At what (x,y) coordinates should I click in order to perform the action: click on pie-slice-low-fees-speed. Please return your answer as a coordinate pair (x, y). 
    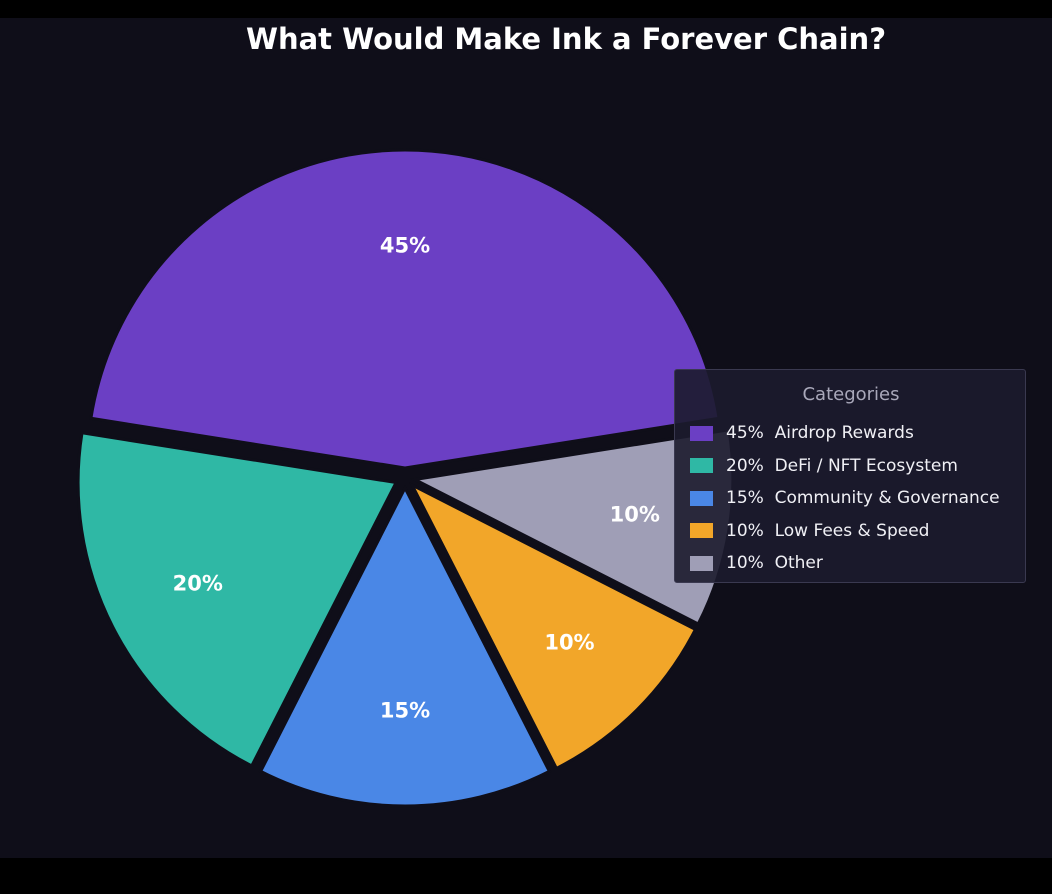
    Looking at the image, I should click on (553, 626).